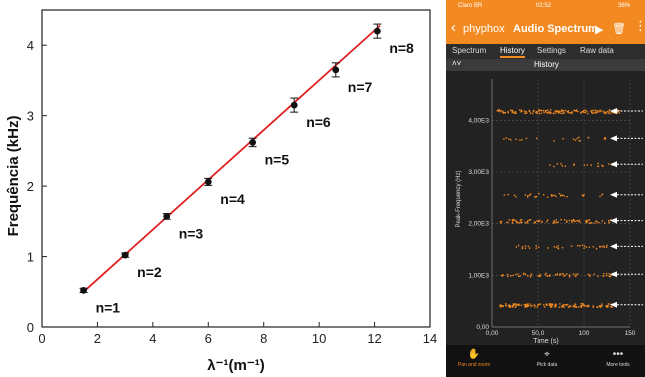  Describe the element at coordinates (318, 122) in the screenshot. I see `point-label: n=6` at that location.